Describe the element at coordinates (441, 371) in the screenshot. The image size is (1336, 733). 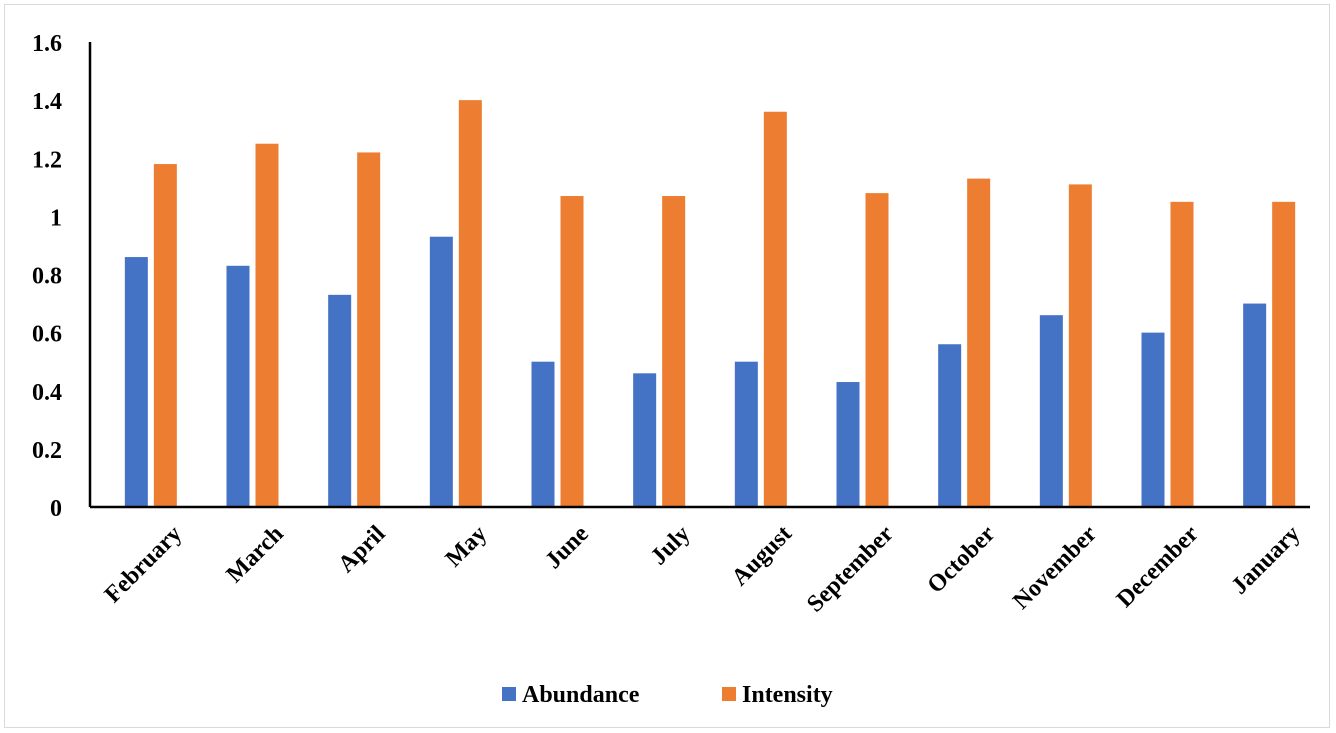
I see `bar-abundance-may` at that location.